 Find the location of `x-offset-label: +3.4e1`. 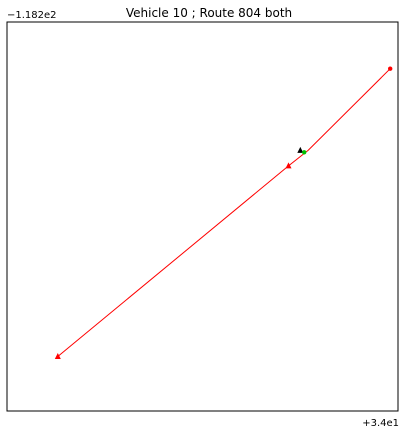

x-offset-label: +3.4e1 is located at coordinates (380, 423).